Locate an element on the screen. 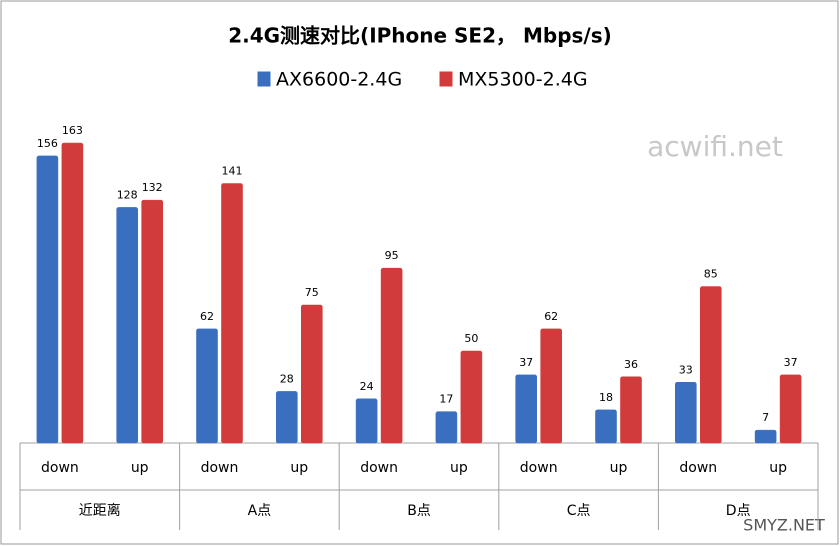 This screenshot has height=546, width=840. data-label: 7 is located at coordinates (765, 417).